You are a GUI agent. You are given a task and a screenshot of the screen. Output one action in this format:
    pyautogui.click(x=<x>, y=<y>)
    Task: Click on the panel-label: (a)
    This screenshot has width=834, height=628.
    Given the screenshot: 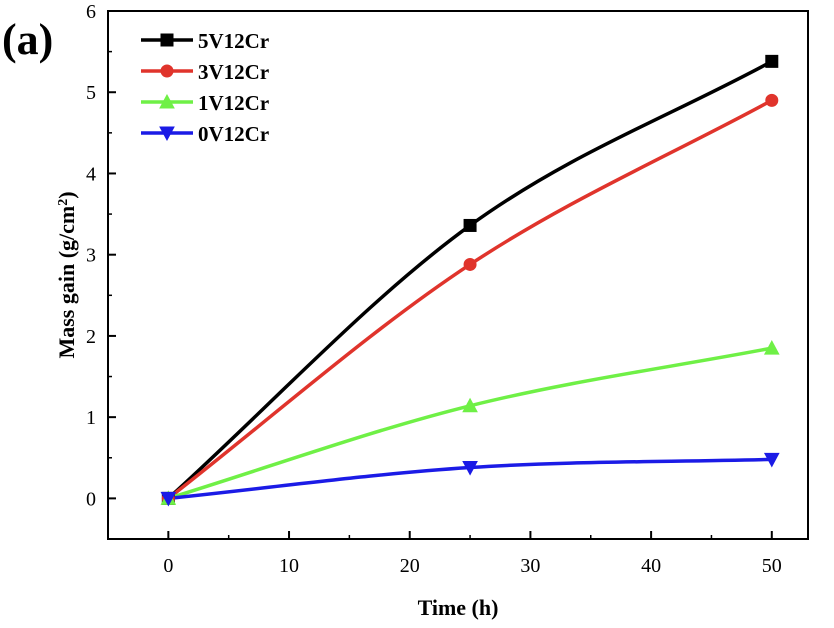 What is the action you would take?
    pyautogui.click(x=28, y=39)
    